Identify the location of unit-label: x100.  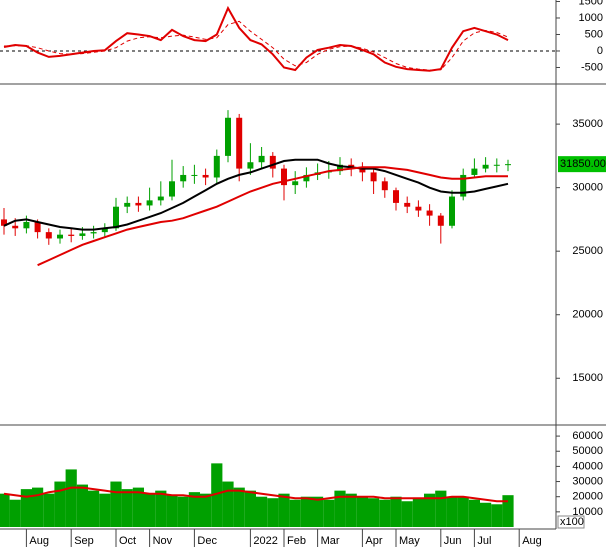
(572, 522).